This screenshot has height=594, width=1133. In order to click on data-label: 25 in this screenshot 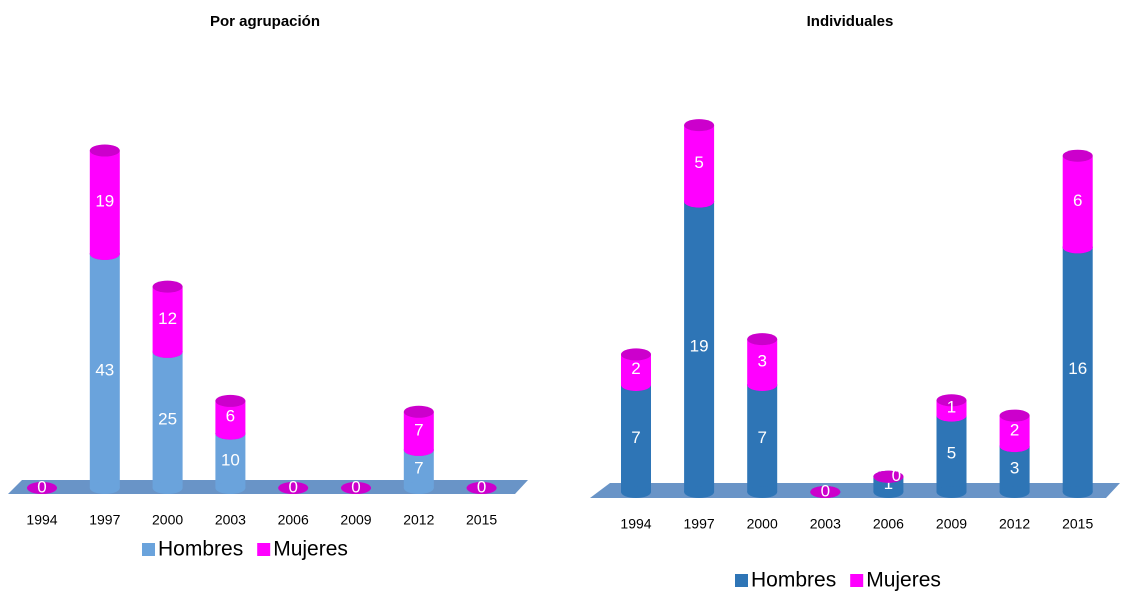, I will do `click(167, 418)`.